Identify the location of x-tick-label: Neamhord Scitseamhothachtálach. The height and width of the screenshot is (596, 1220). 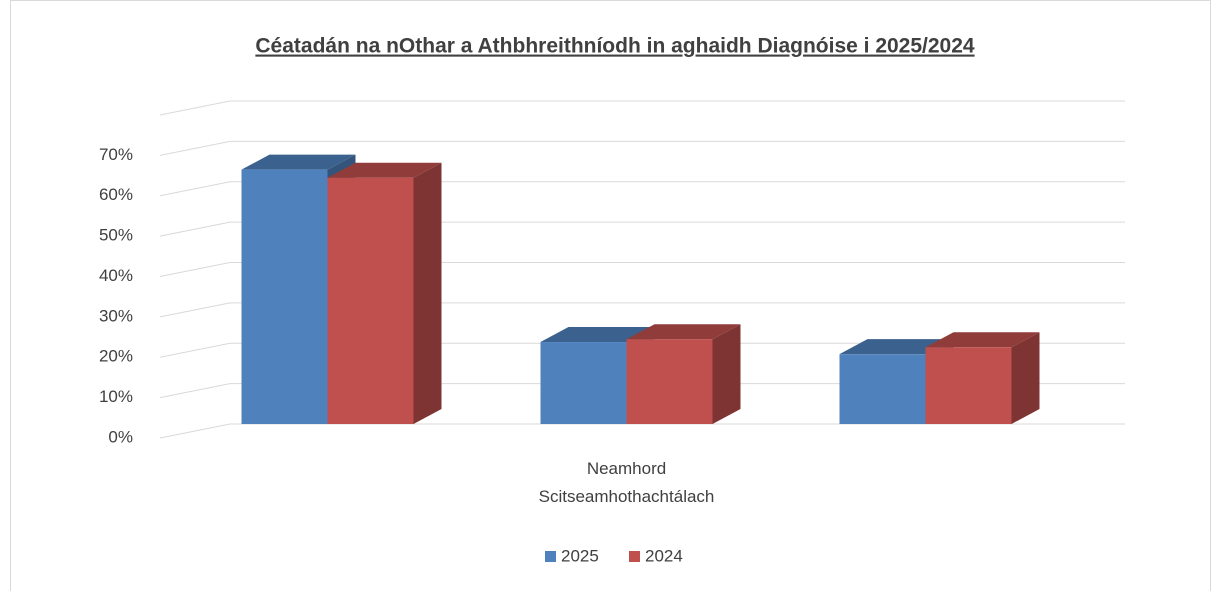
(627, 482).